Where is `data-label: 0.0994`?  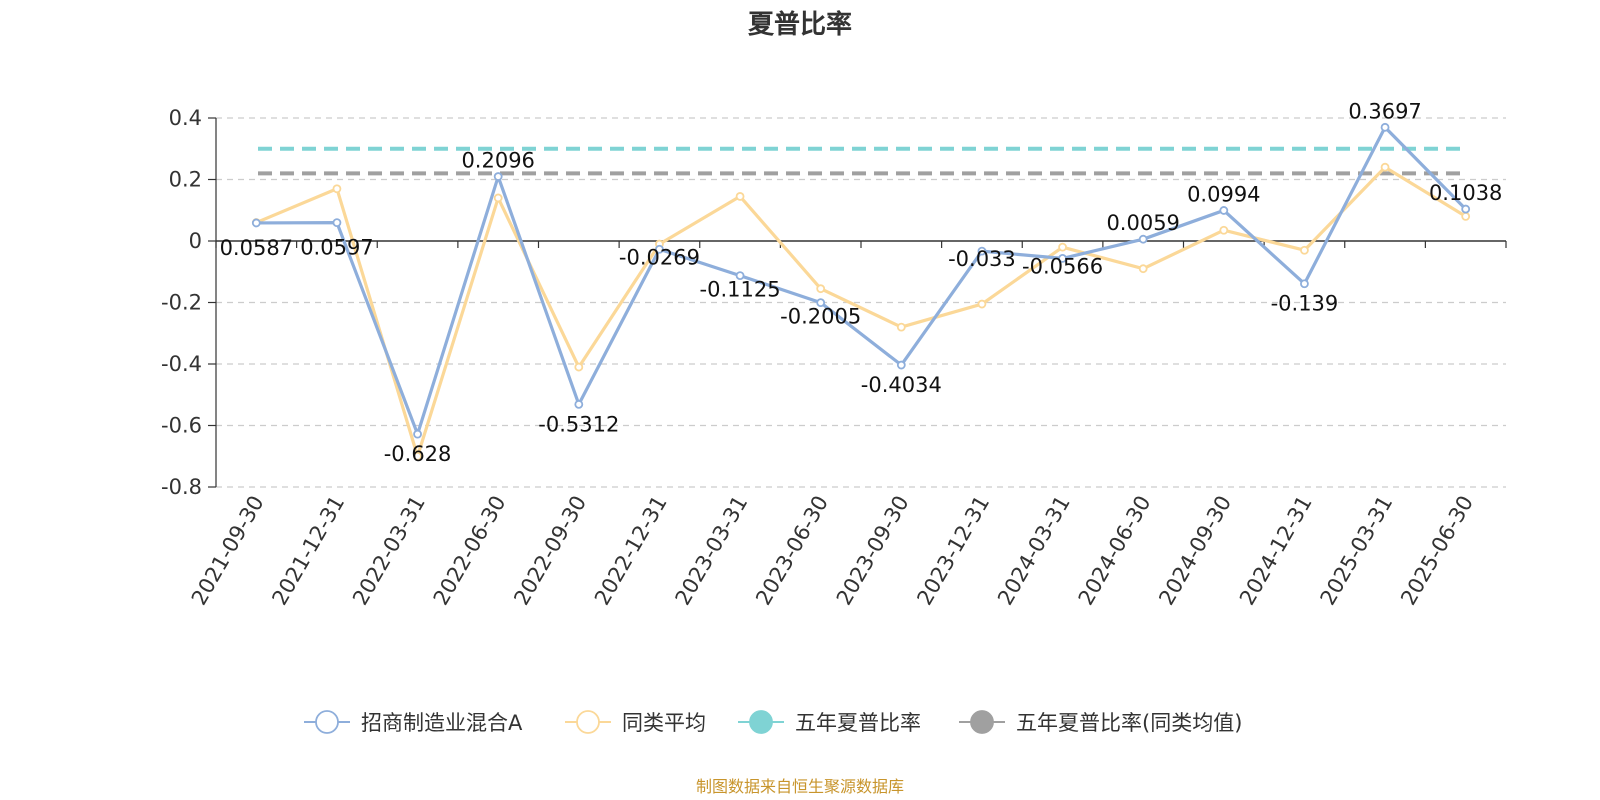 data-label: 0.0994 is located at coordinates (1223, 194).